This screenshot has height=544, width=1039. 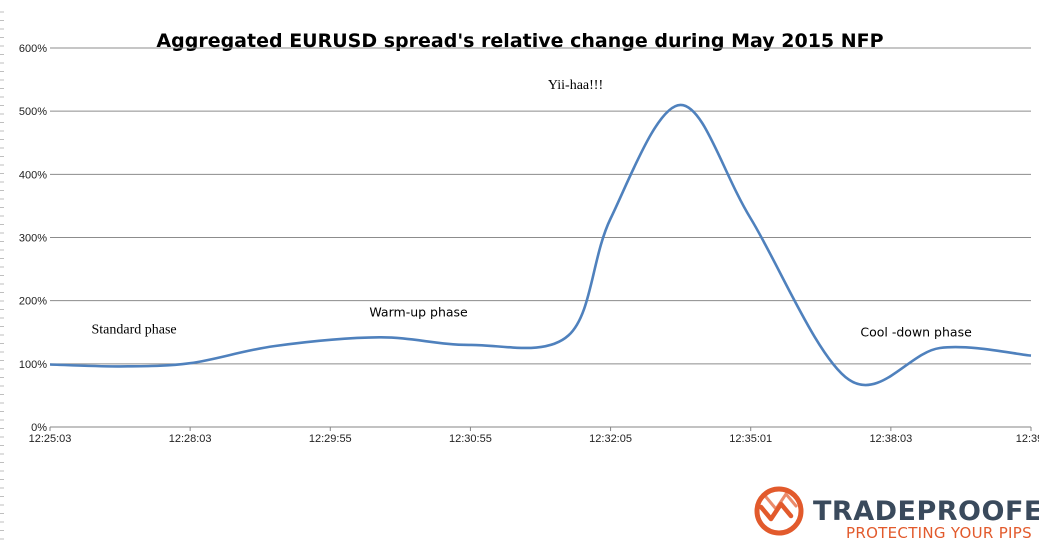 What do you see at coordinates (33, 49) in the screenshot?
I see `y-tick-label: 600%` at bounding box center [33, 49].